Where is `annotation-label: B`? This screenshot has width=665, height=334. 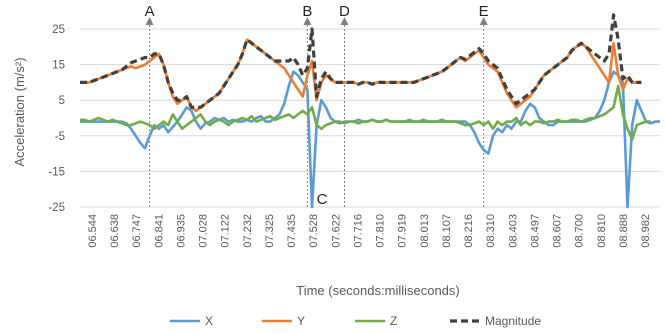
annotation-label: B is located at coordinates (307, 11).